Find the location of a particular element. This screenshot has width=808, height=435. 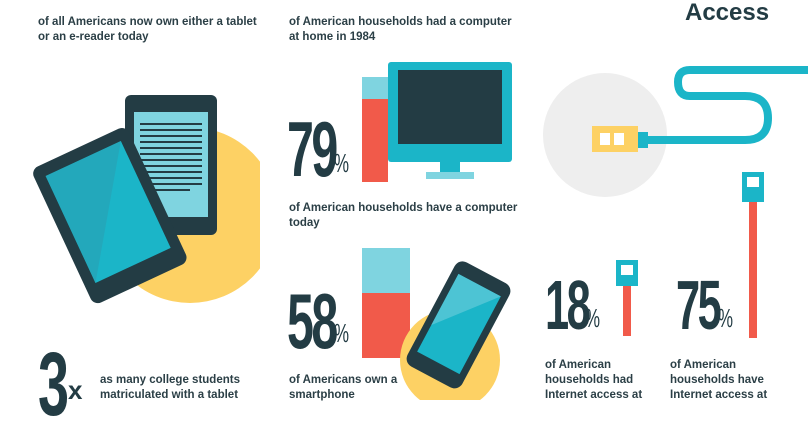

tablet-ereader-illustration is located at coordinates (146, 199).